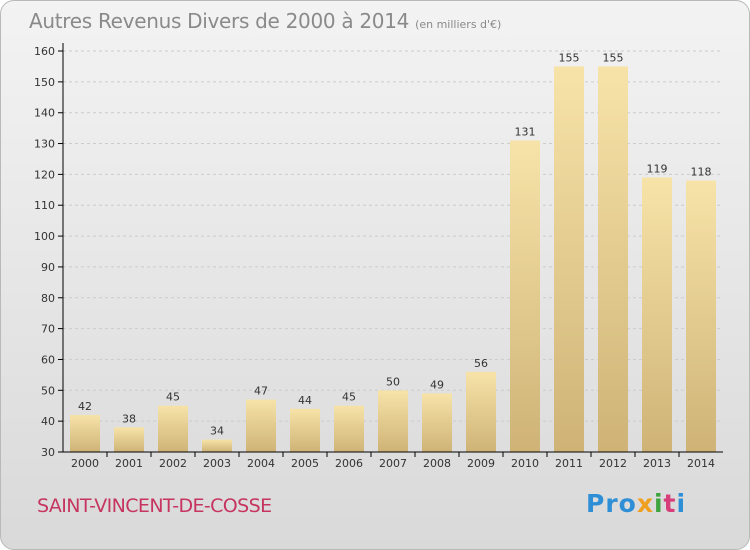  Describe the element at coordinates (525, 131) in the screenshot. I see `bar-value-label: 131` at that location.